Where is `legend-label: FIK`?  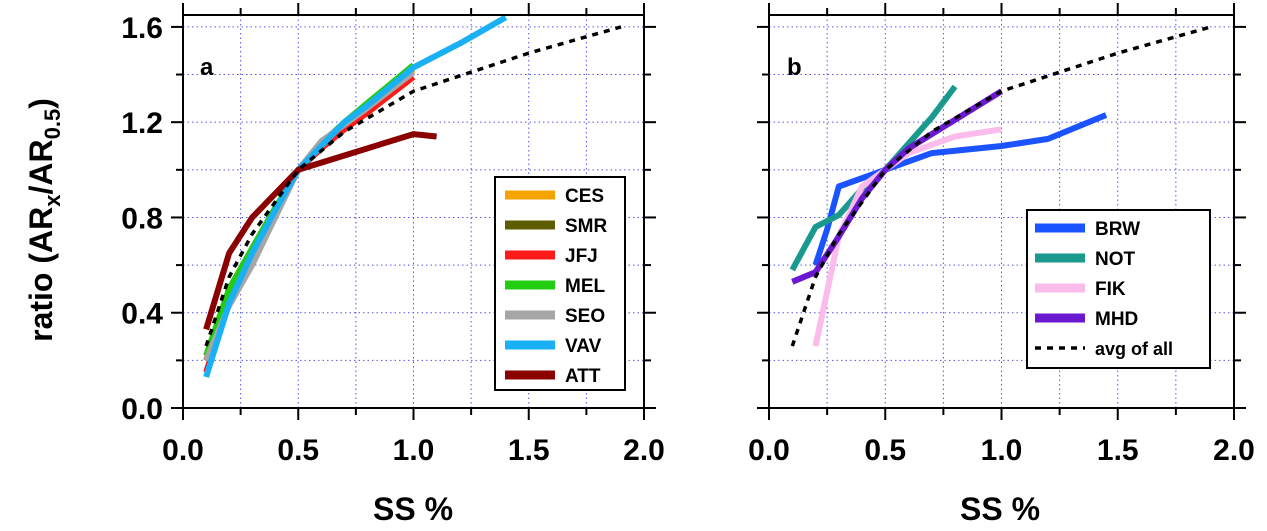
legend-label: FIK is located at coordinates (1110, 289).